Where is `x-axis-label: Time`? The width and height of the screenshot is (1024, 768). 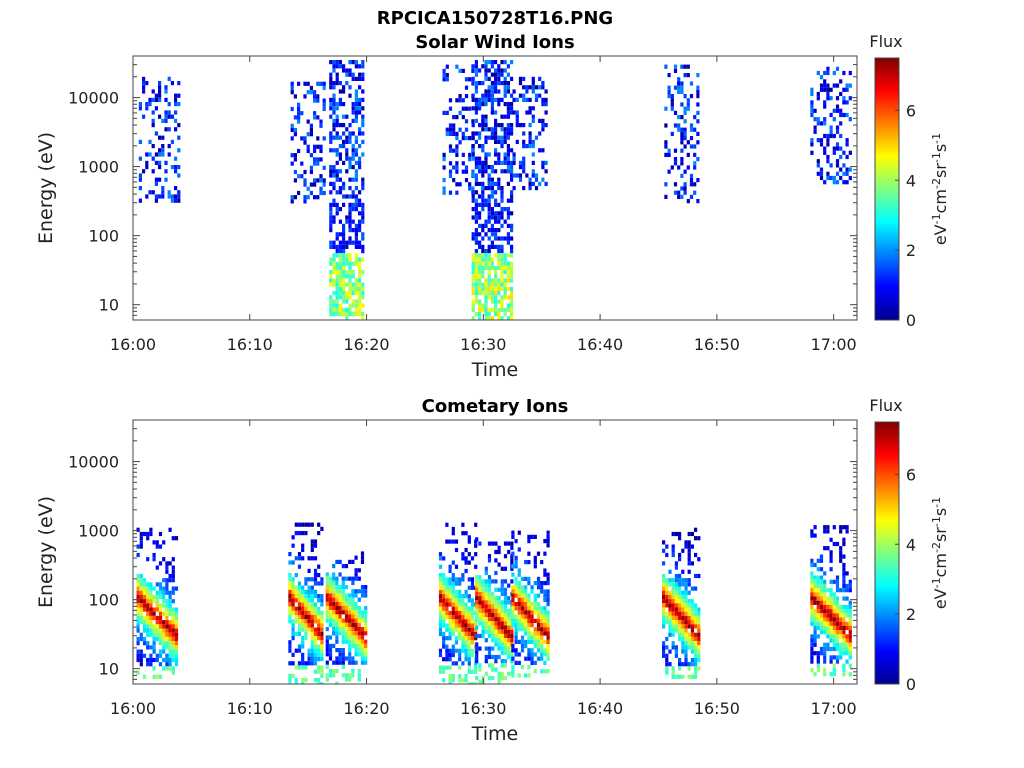
x-axis-label: Time is located at coordinates (495, 734).